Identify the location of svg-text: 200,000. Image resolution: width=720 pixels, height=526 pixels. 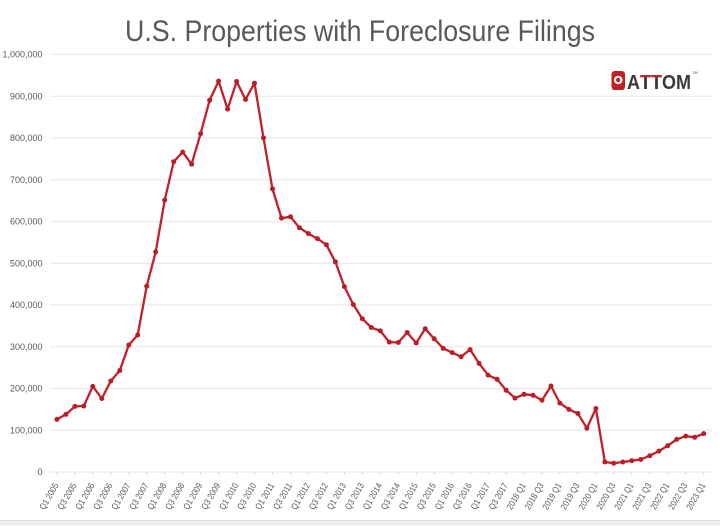
(26, 389).